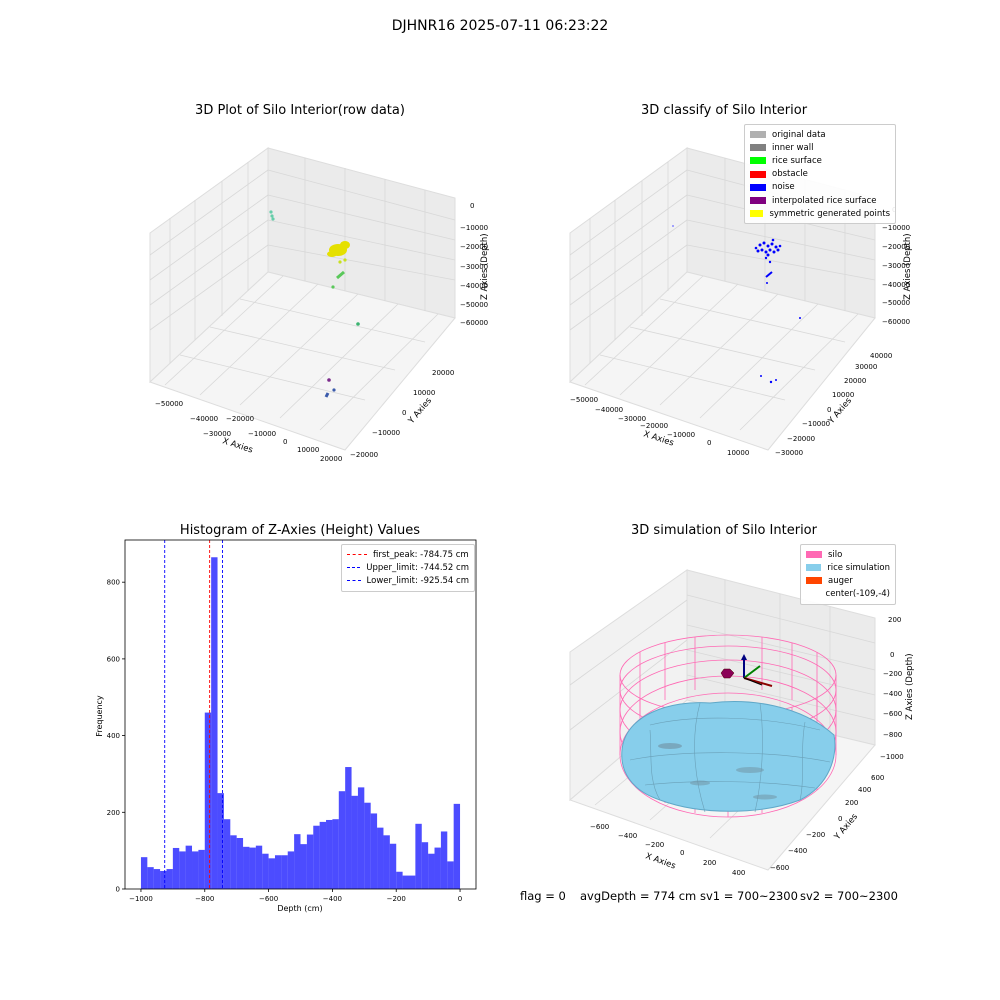 This screenshot has width=1000, height=1000. What do you see at coordinates (386, 433) in the screenshot?
I see `raw-ytick: −10000` at bounding box center [386, 433].